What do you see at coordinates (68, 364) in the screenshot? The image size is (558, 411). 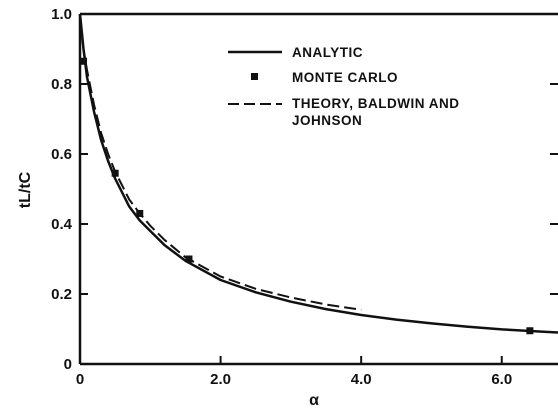 I see `y-tick-label: 0` at bounding box center [68, 364].